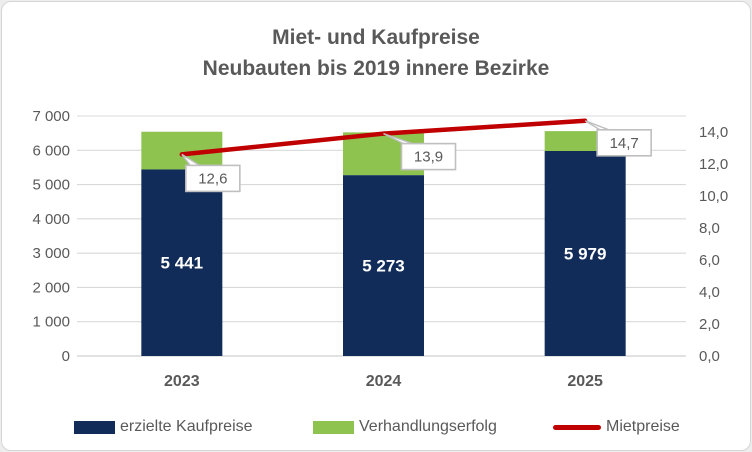 This screenshot has height=452, width=752. What do you see at coordinates (643, 426) in the screenshot?
I see `legend-label-mietpreise: Mietpreise` at bounding box center [643, 426].